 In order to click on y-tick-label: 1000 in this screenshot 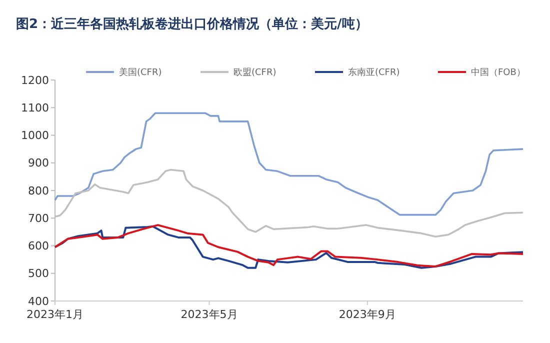, I will do `click(35, 135)`.